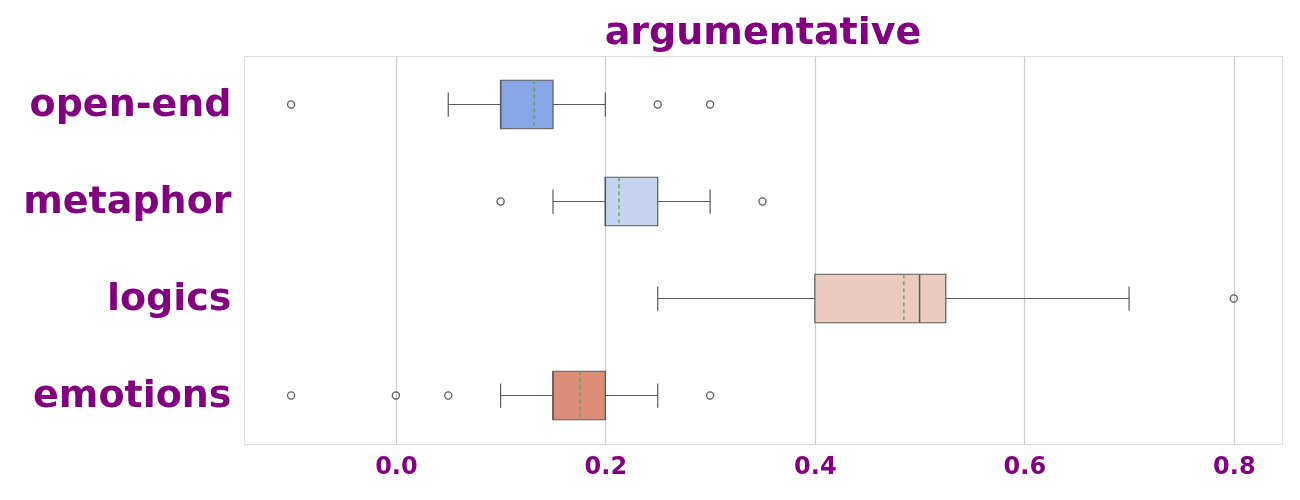  I want to click on y-tick-label: open-end, so click(130, 102).